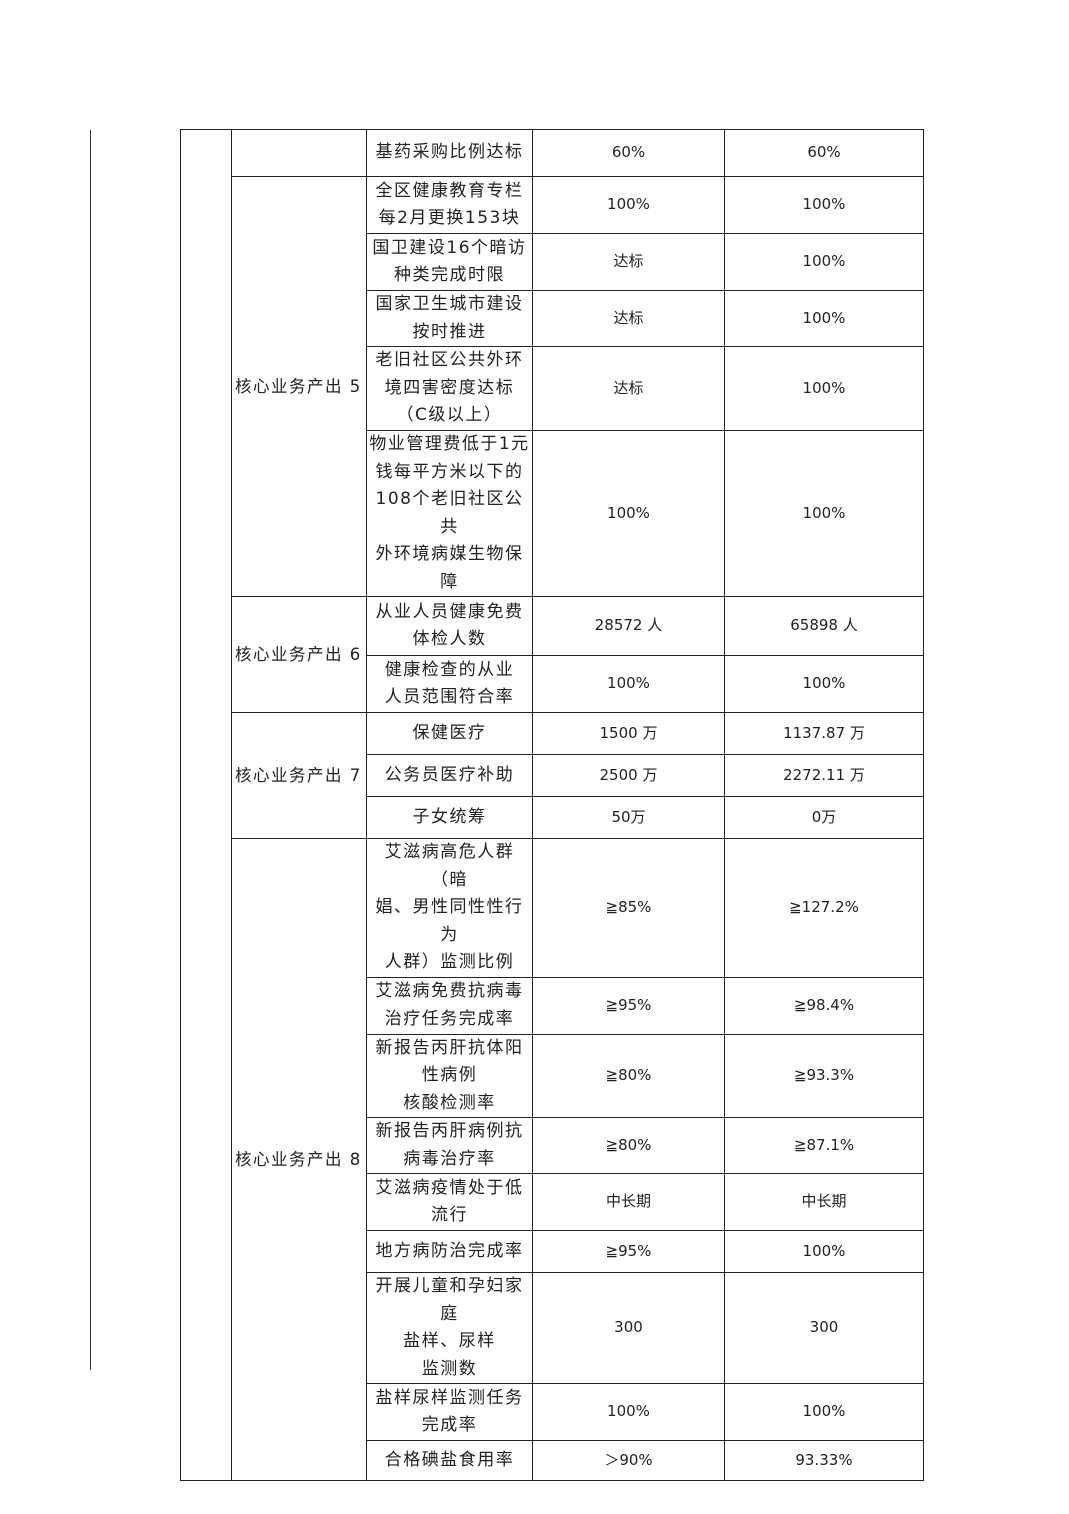 The image size is (1069, 1514). Describe the element at coordinates (449, 1075) in the screenshot. I see `indicator-cell: 新报告丙肝抗体阳 性病例 核酸检测率` at that location.